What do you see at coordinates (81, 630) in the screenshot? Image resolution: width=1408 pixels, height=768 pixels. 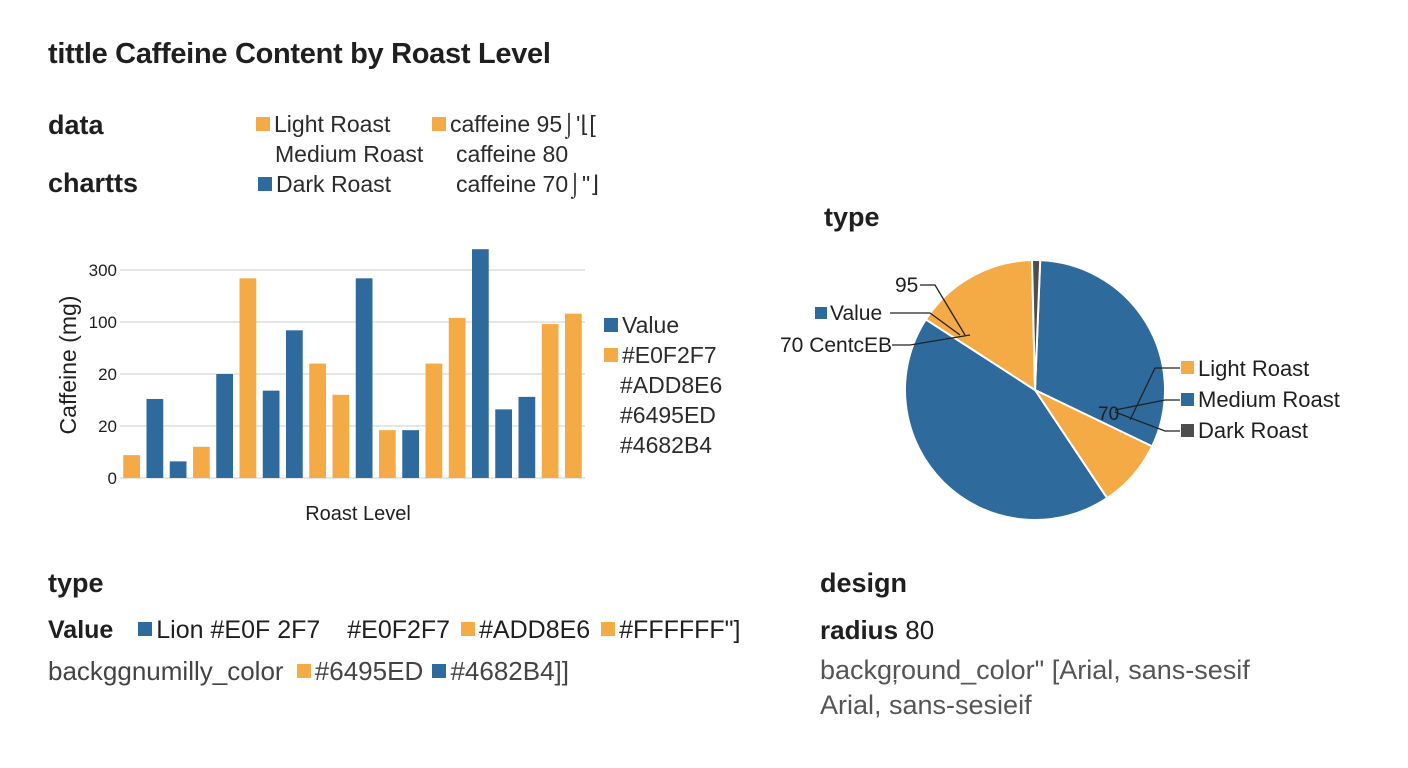 I see `type-row-1-label: Value` at bounding box center [81, 630].